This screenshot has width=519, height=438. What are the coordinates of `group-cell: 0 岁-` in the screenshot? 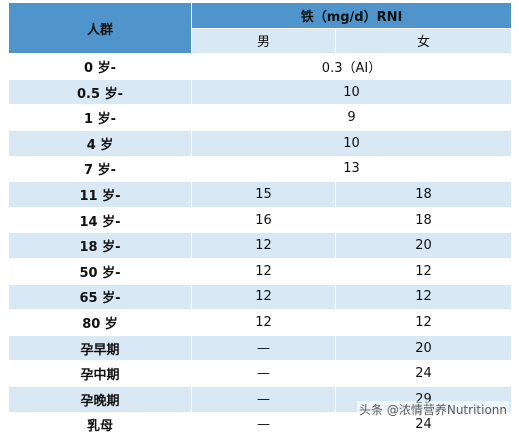 It's located at (100, 66).